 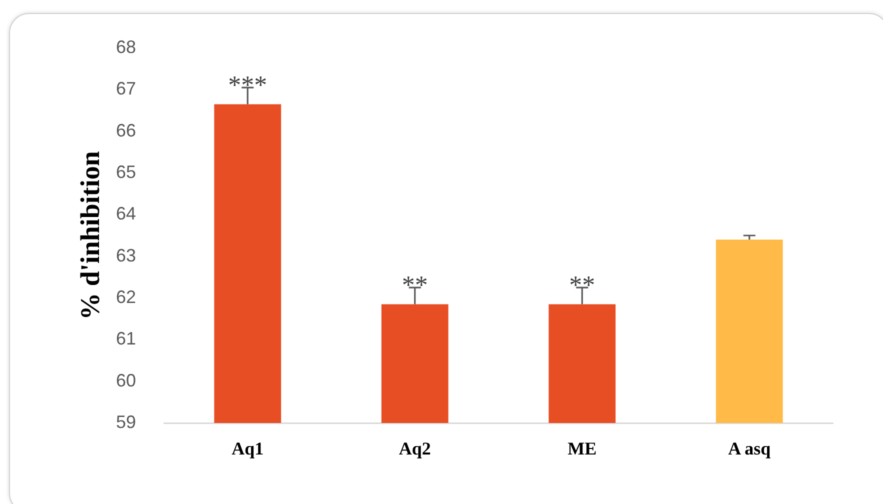 I want to click on y-tick-label: 60, so click(x=126, y=380).